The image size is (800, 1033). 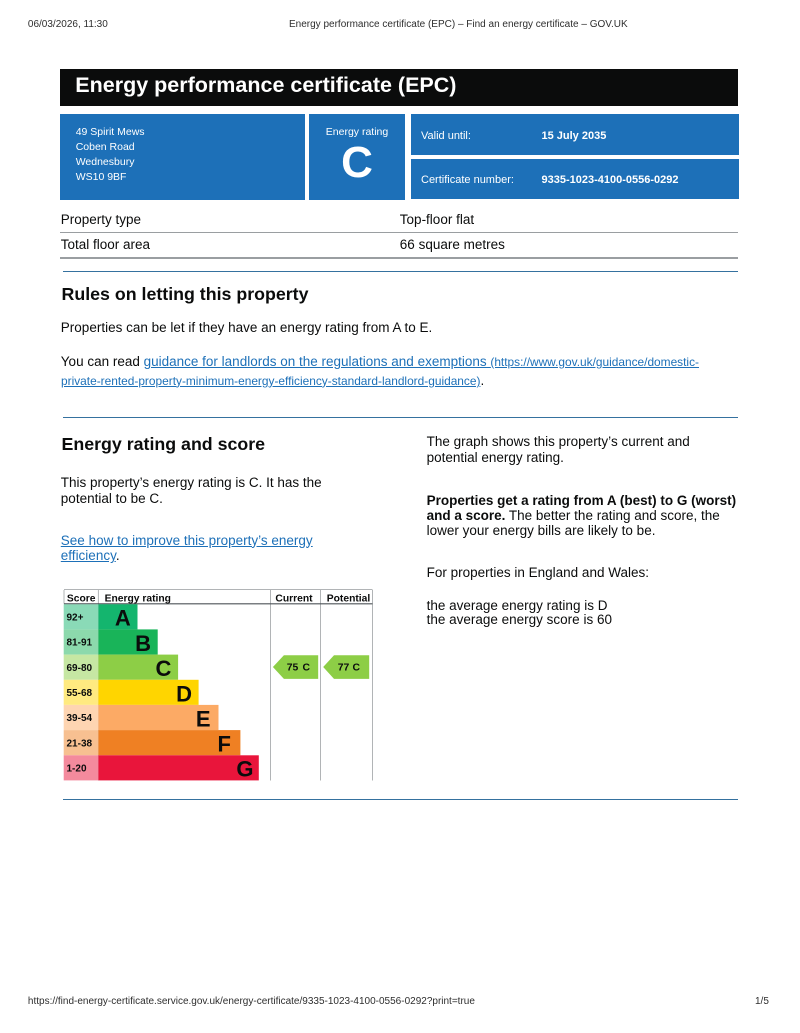 What do you see at coordinates (80, 718) in the screenshot?
I see `svg-text: 39-54` at bounding box center [80, 718].